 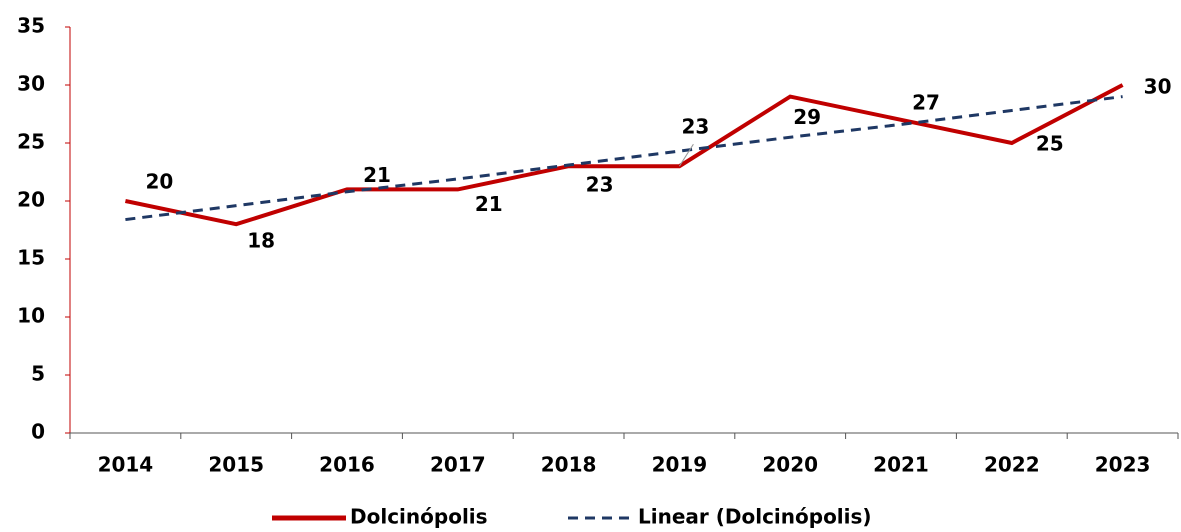 What do you see at coordinates (38, 432) in the screenshot?
I see `y-tick-label: 0` at bounding box center [38, 432].